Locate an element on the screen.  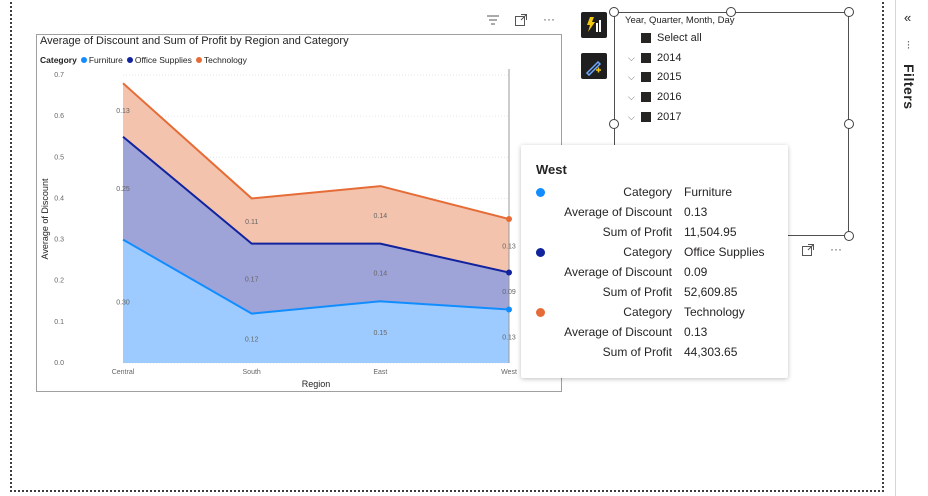
legend-label: Furniture is located at coordinates (105, 60).